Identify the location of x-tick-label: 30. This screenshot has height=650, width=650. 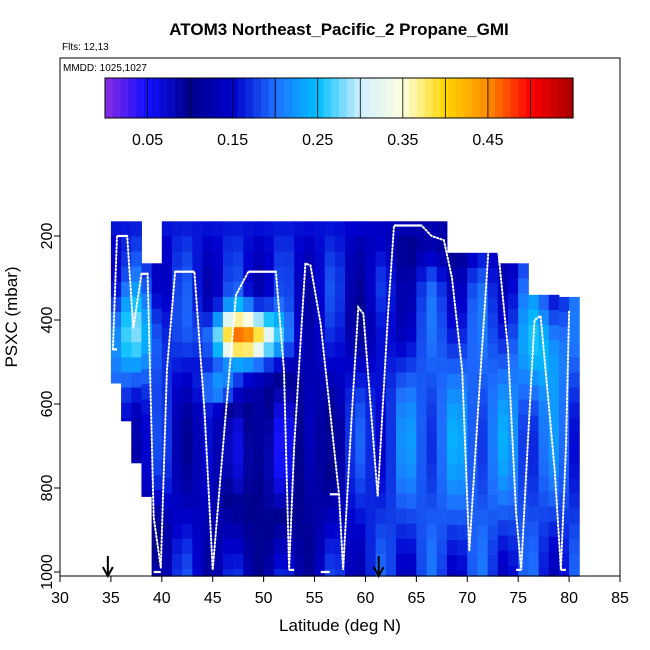
(60, 598).